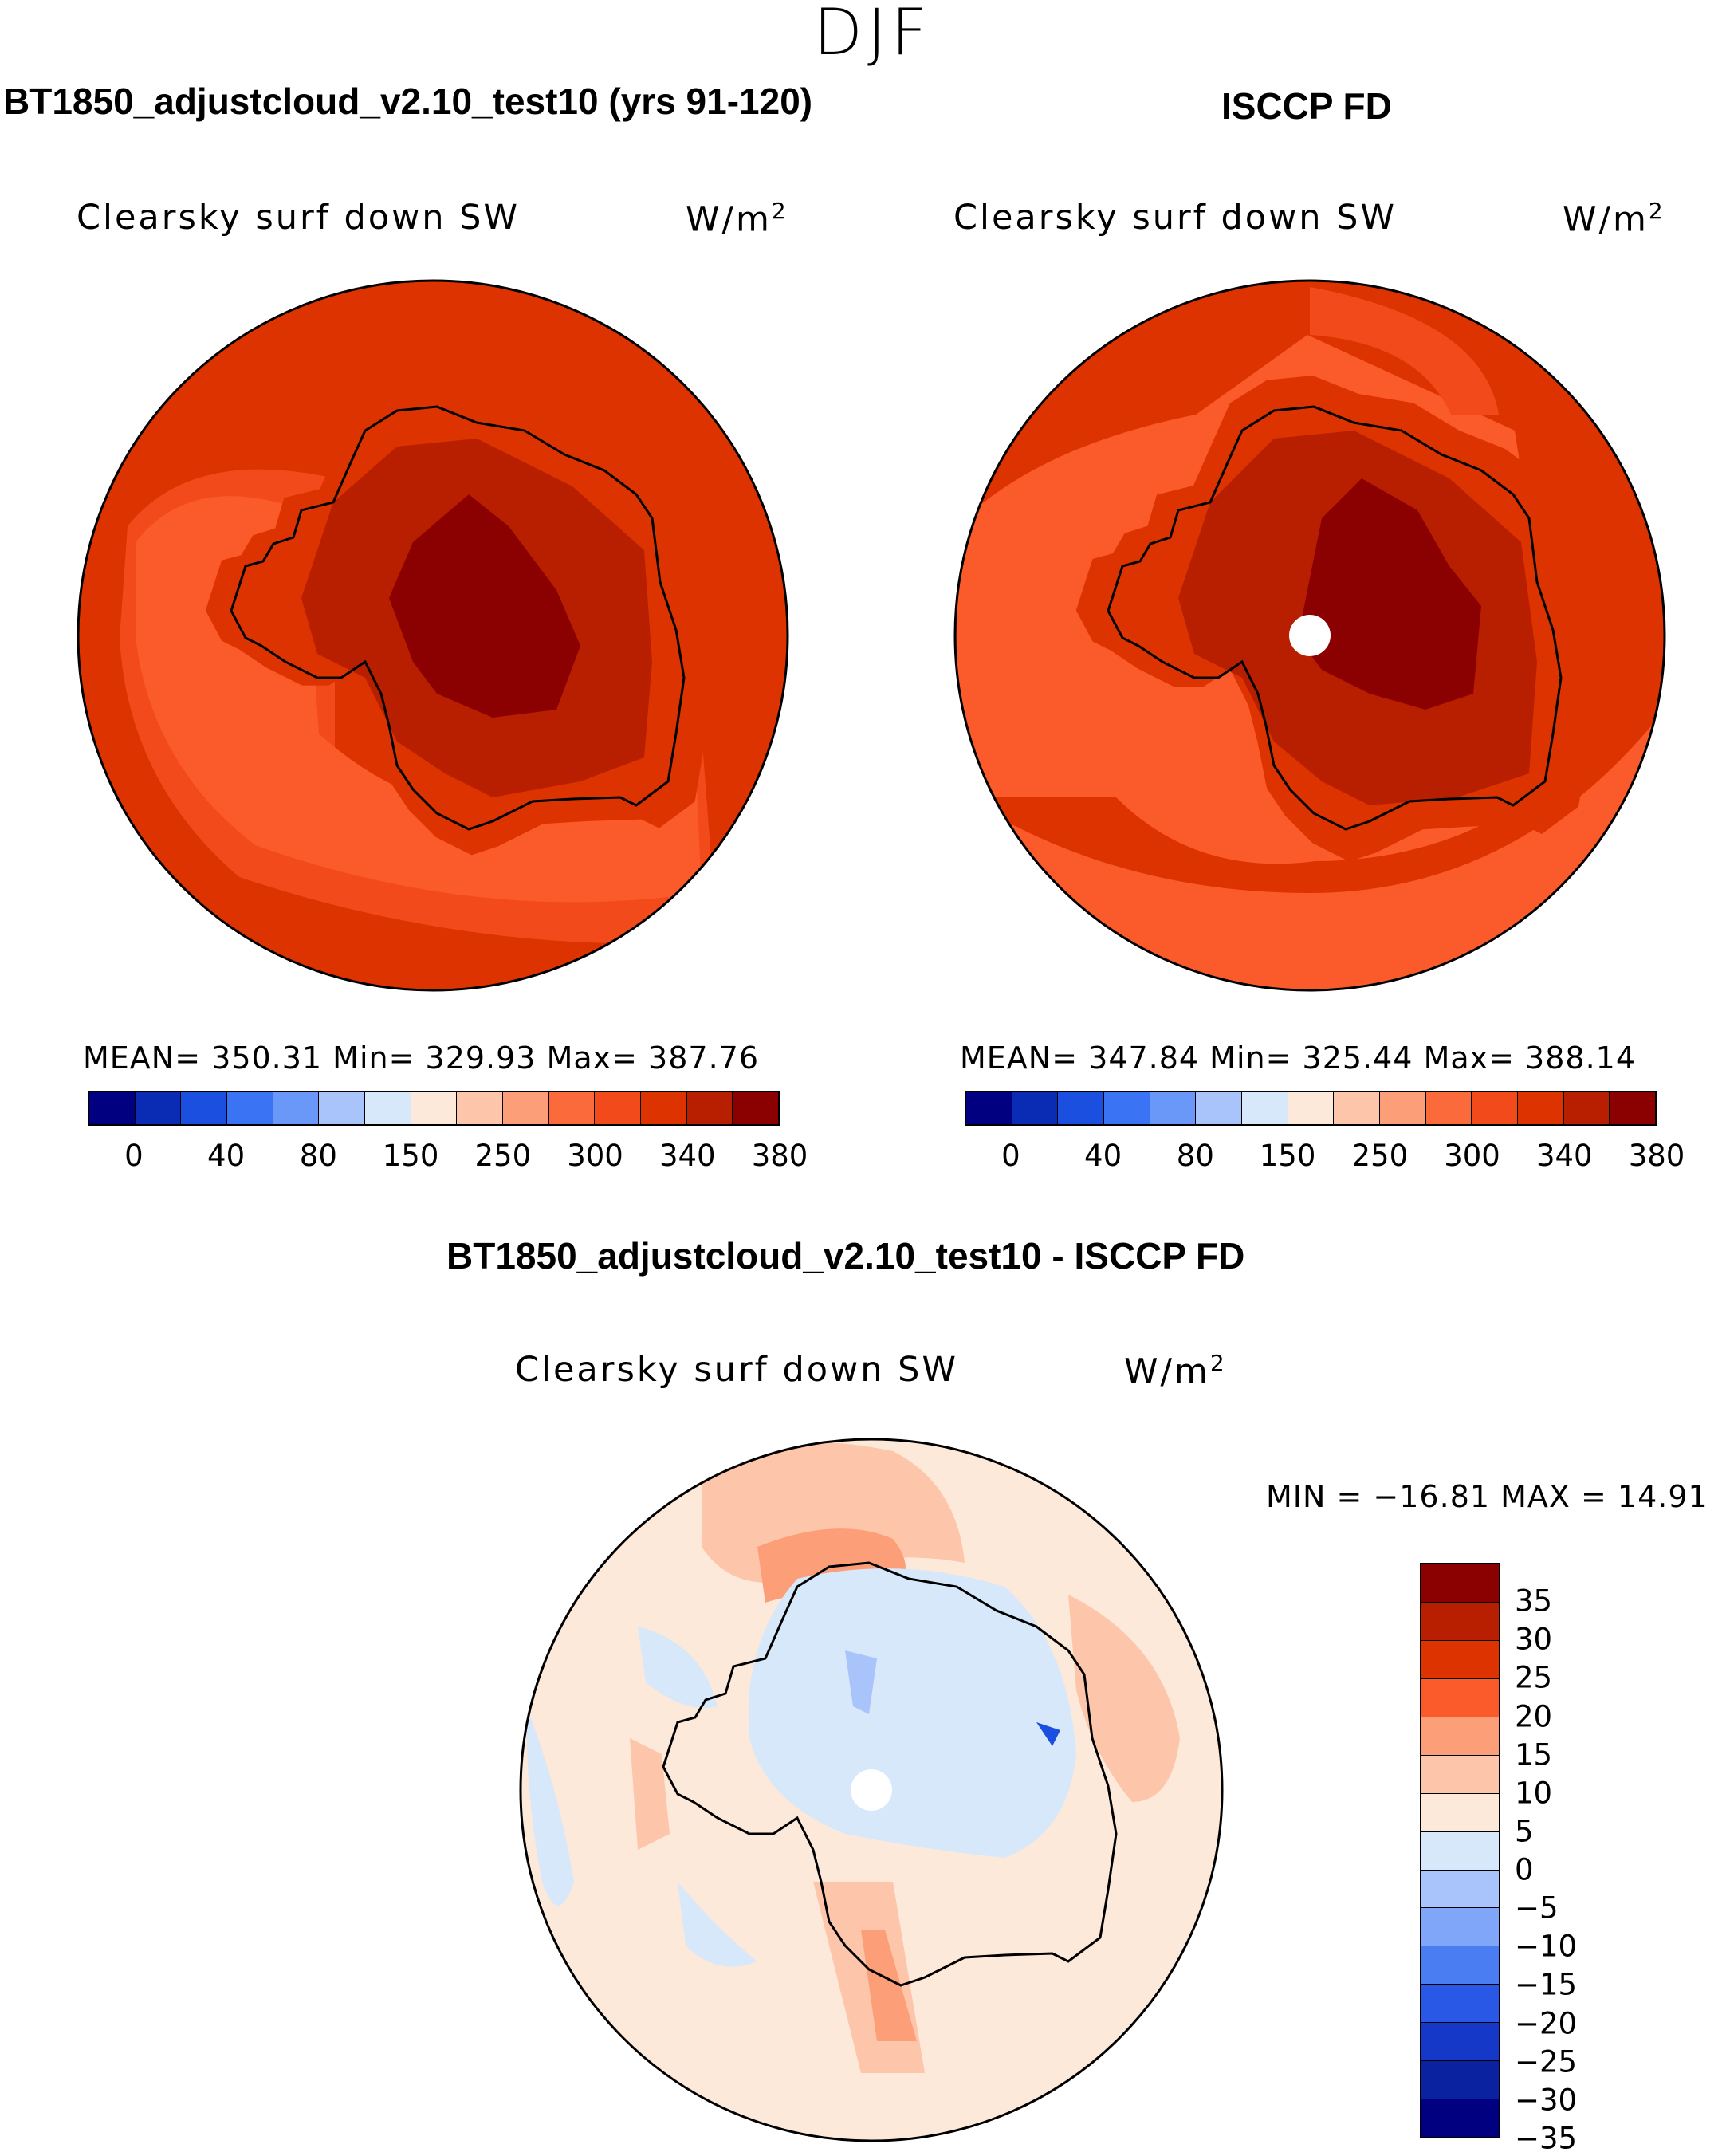 The width and height of the screenshot is (1722, 2156). Describe the element at coordinates (298, 218) in the screenshot. I see `model-variable-label: Clearsky surf down SW` at that location.